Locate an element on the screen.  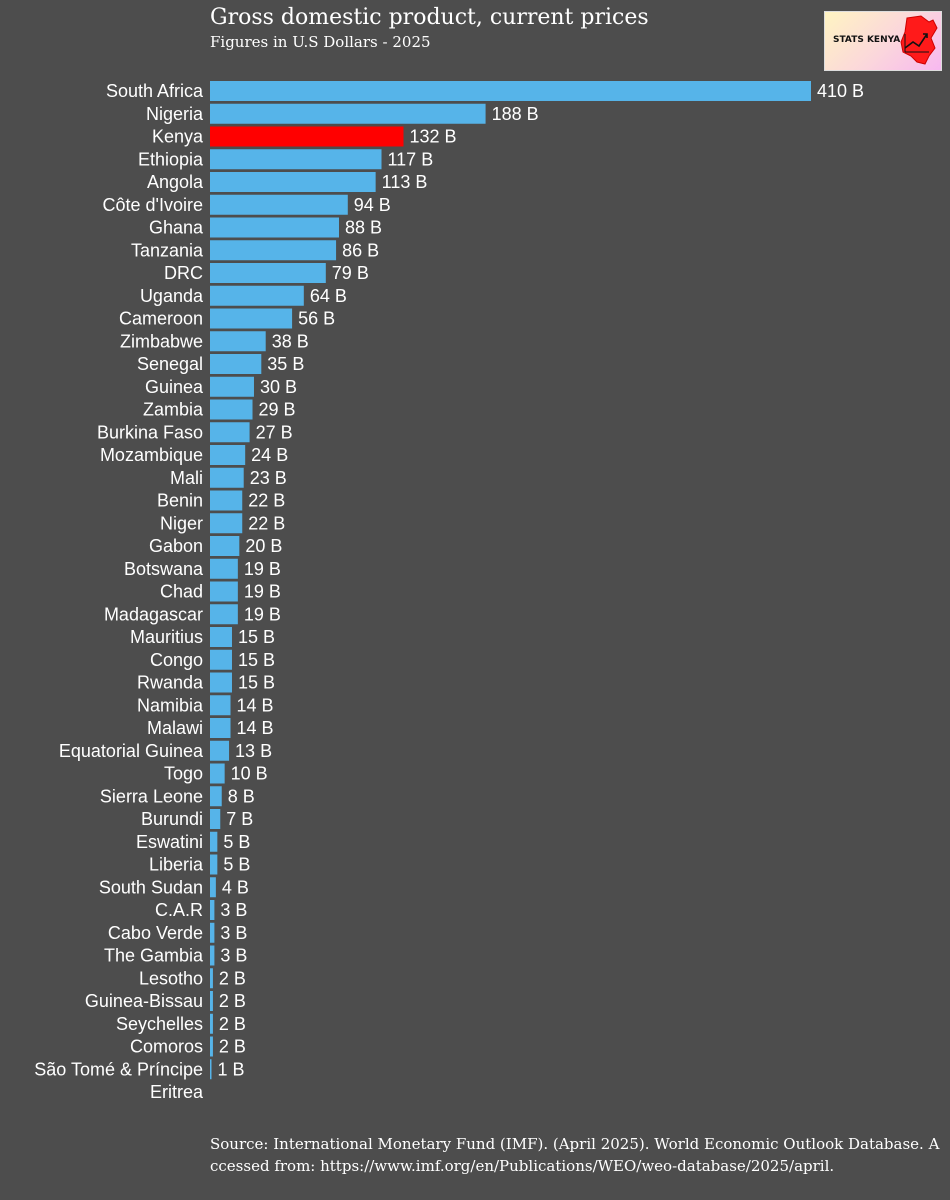
bar-c-a-r is located at coordinates (212, 910).